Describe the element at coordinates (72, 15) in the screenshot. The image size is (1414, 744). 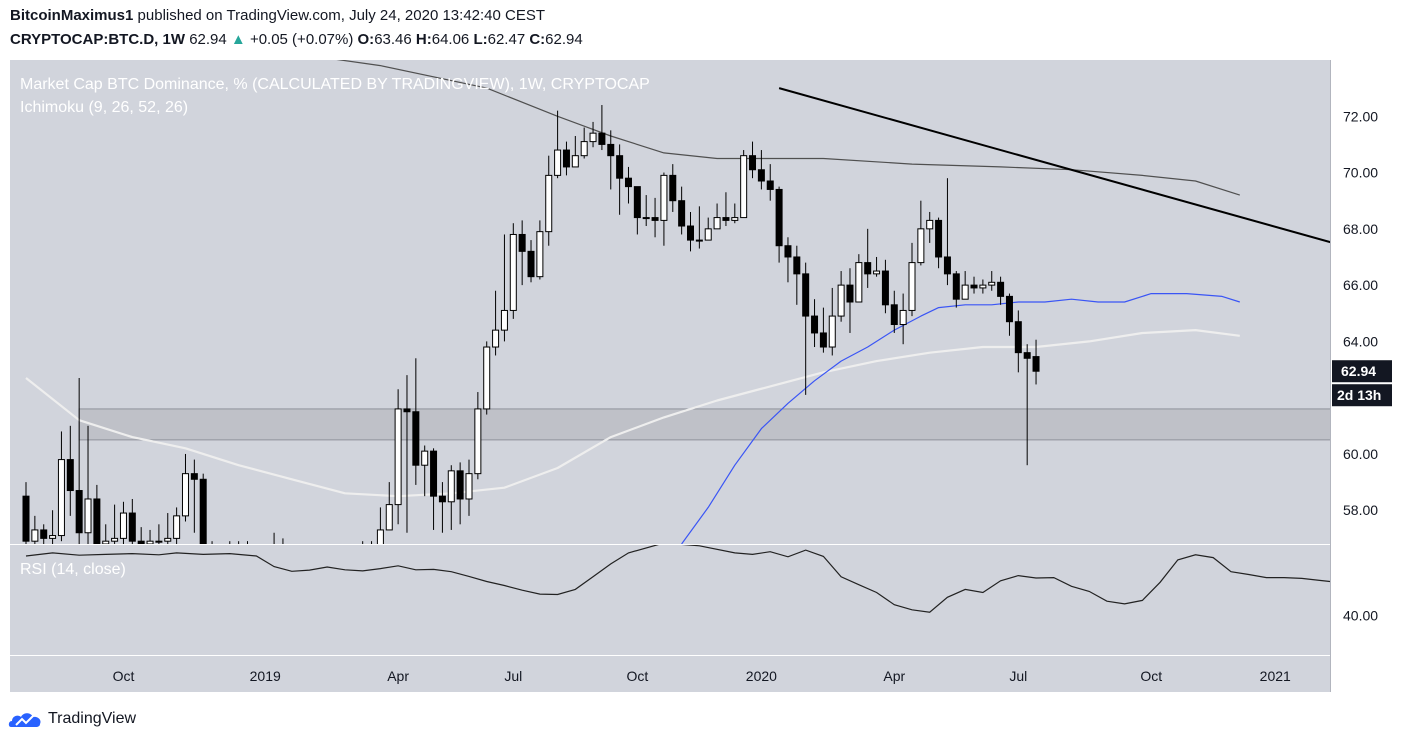
I see `author-name: BitcoinMaximus1` at that location.